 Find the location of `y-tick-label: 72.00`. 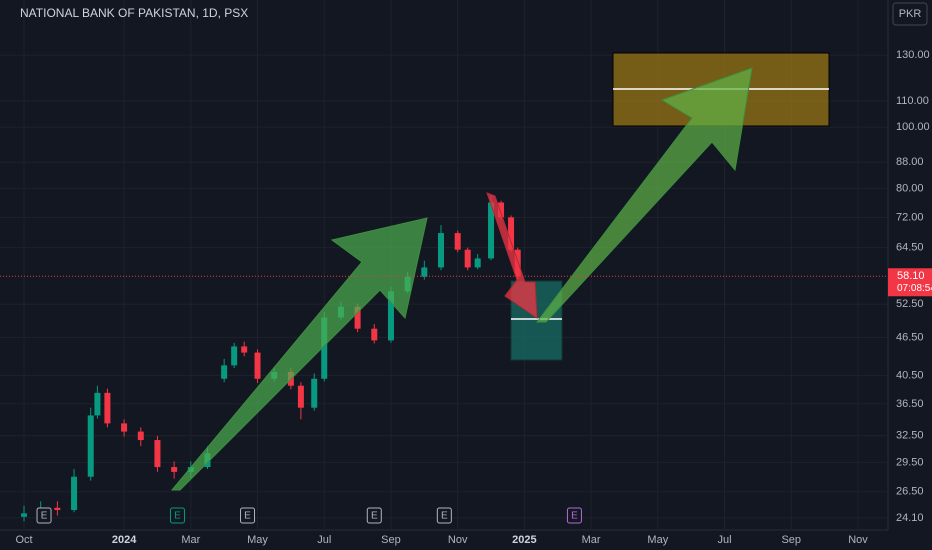

y-tick-label: 72.00 is located at coordinates (910, 217).